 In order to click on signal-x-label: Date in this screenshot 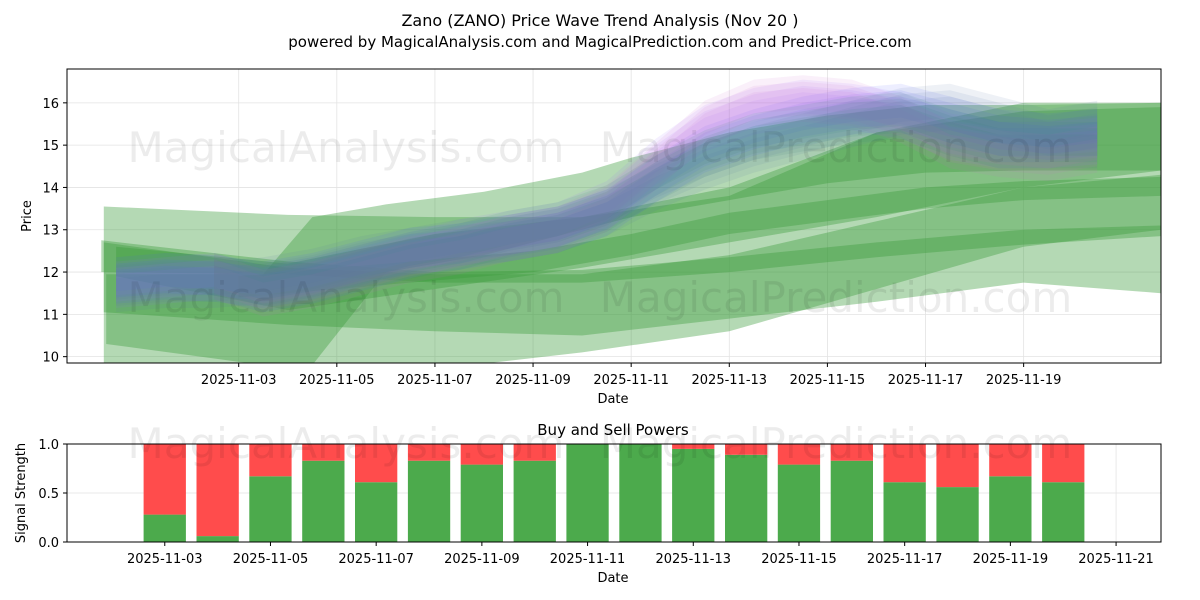, I will do `click(612, 578)`.